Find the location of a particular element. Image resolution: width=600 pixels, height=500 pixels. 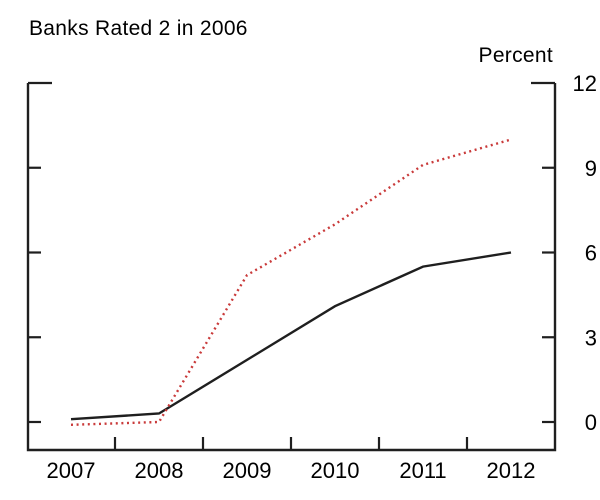

chart-title: Banks Rated 2 in 2006 is located at coordinates (138, 28).